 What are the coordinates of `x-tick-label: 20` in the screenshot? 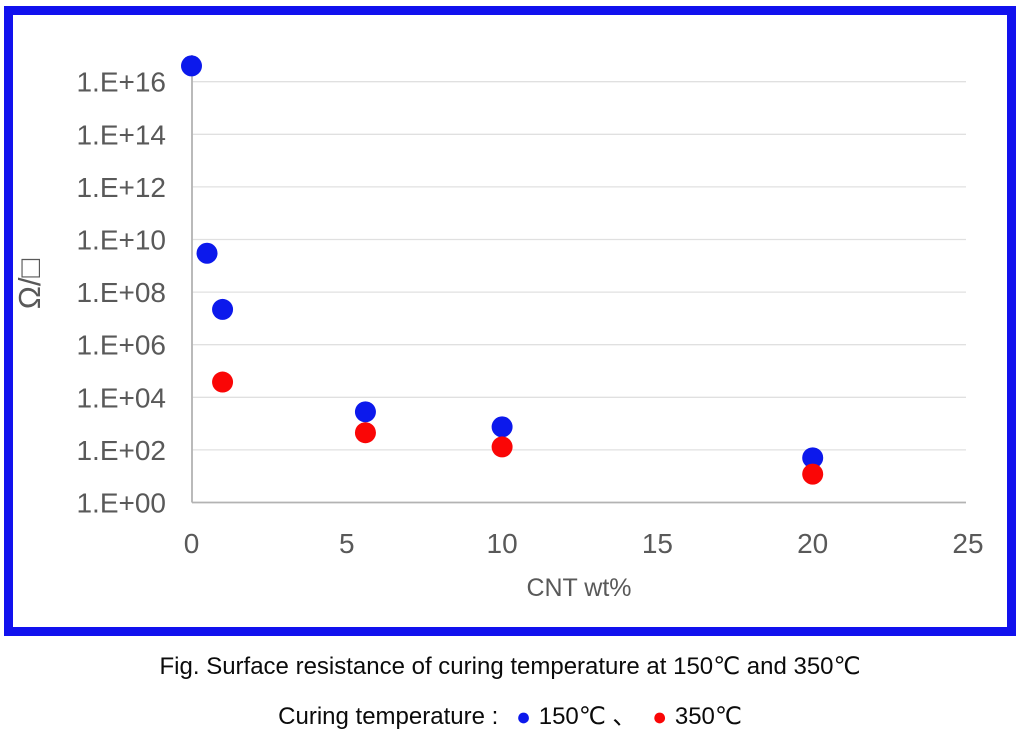 It's located at (812, 543).